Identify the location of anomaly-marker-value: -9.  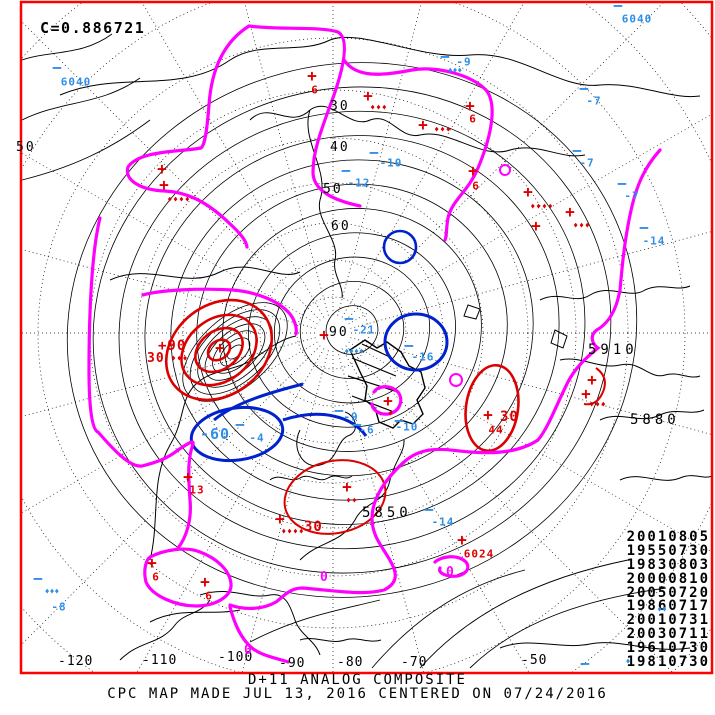
(351, 417).